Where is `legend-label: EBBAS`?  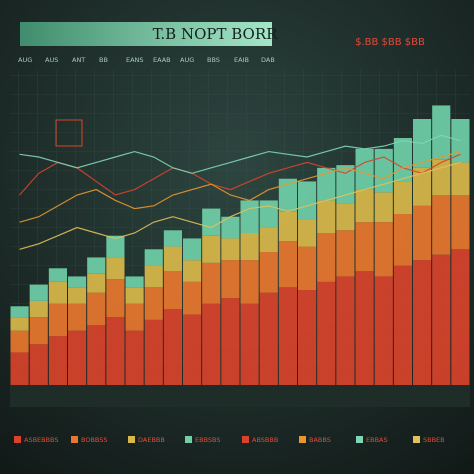
legend-label: EBBAS is located at coordinates (377, 440).